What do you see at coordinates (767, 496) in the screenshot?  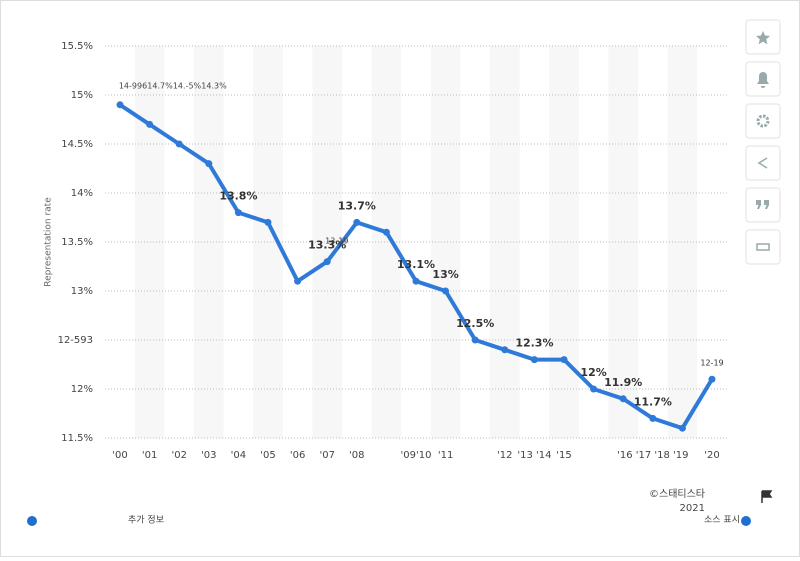 I see `flag-icon` at bounding box center [767, 496].